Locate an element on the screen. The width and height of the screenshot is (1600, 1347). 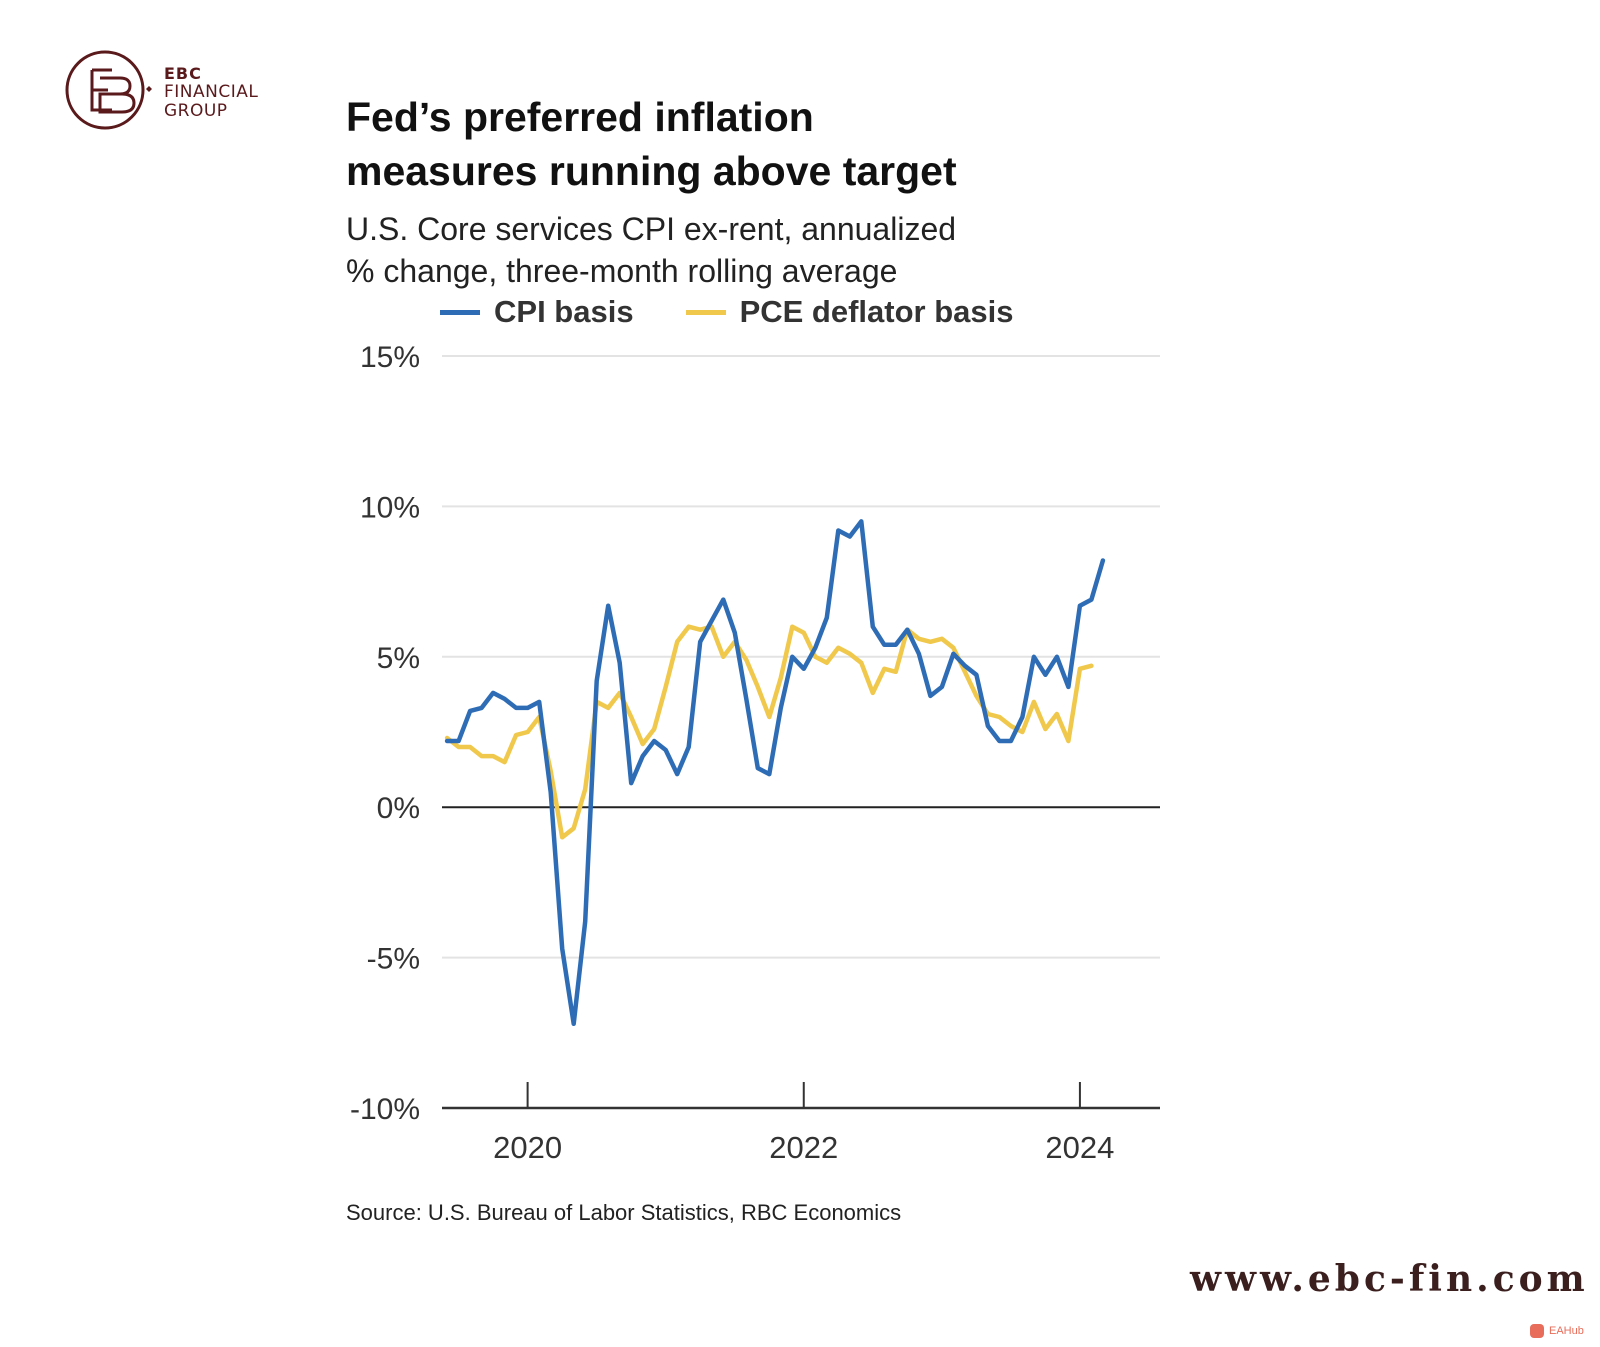
y-tick-label: -10% is located at coordinates (385, 1109).